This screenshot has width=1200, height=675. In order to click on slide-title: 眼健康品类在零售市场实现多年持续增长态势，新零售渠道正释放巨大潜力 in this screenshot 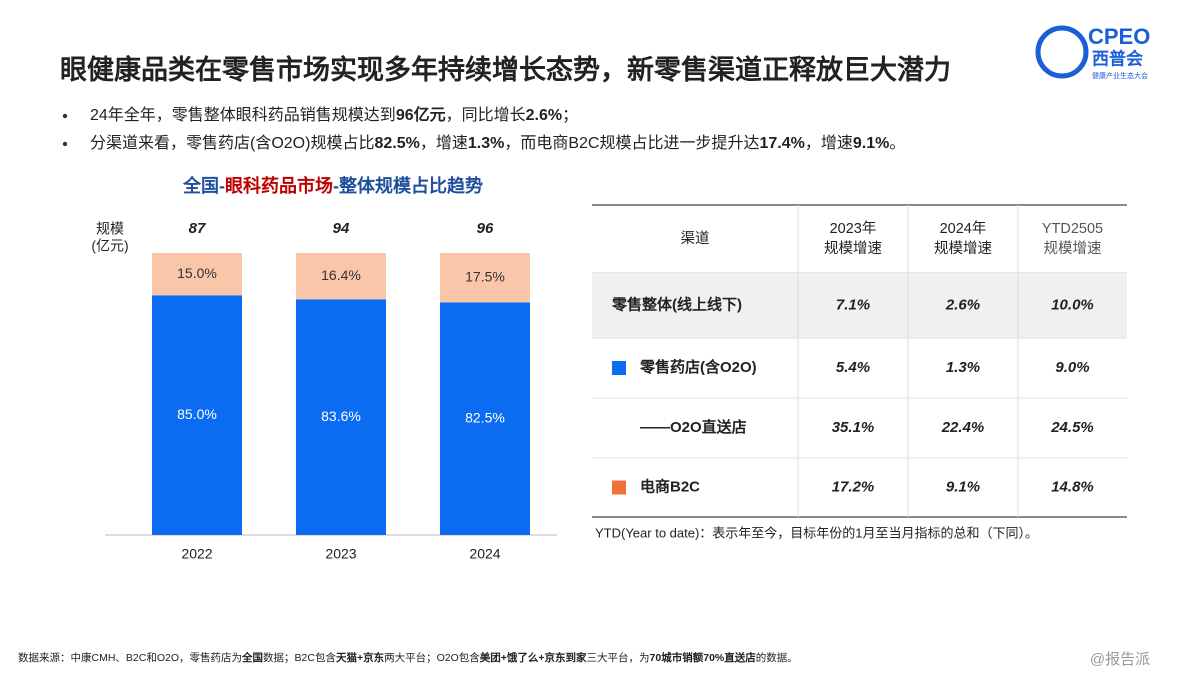, I will do `click(505, 69)`.